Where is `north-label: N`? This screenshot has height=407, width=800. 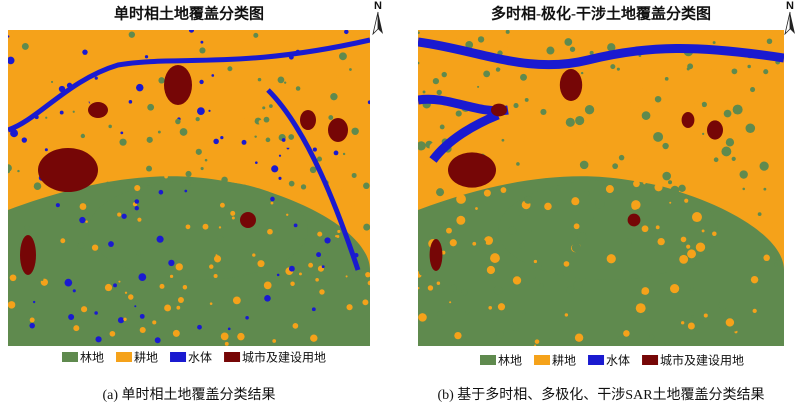
north-label: N is located at coordinates (790, 6).